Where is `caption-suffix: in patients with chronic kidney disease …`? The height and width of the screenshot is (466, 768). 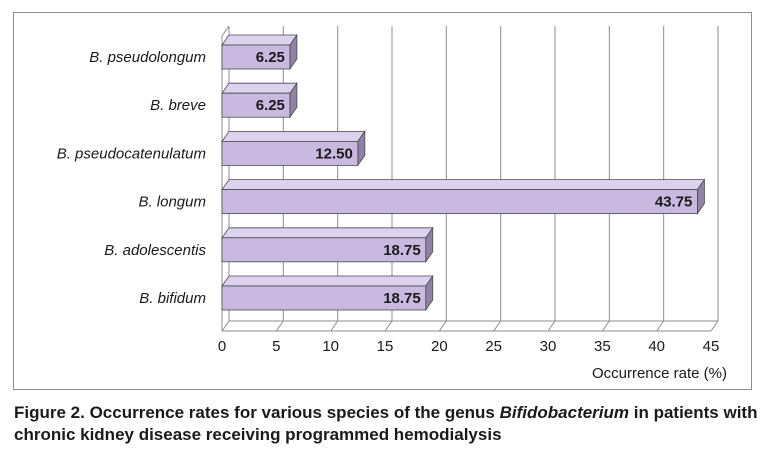
caption-suffix: in patients with chronic kidney disease … is located at coordinates (386, 423).